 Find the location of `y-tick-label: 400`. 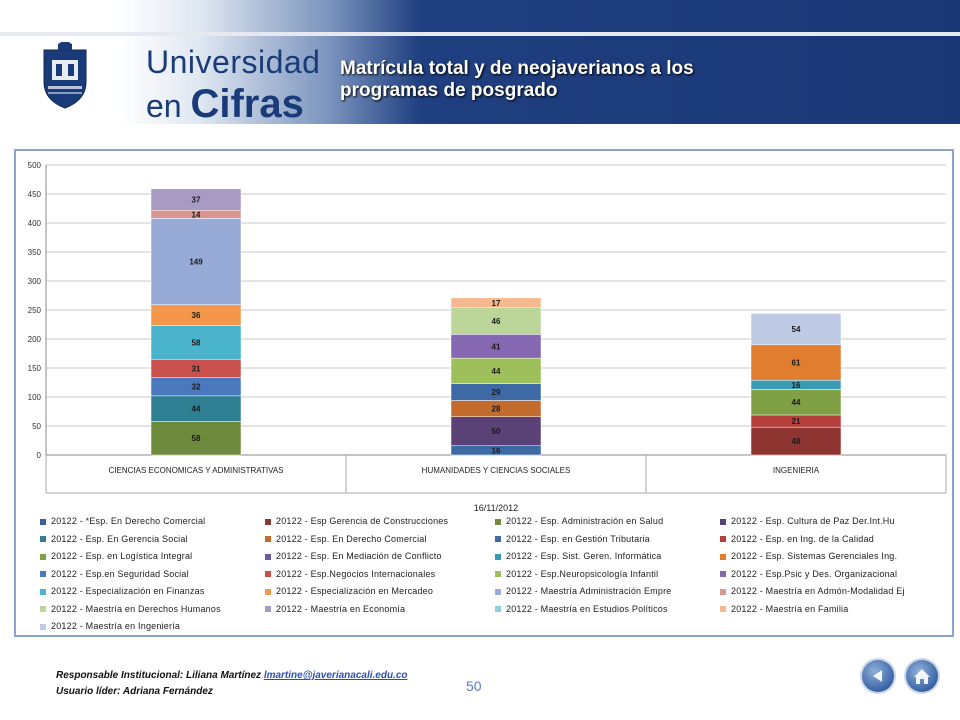

y-tick-label: 400 is located at coordinates (35, 223).